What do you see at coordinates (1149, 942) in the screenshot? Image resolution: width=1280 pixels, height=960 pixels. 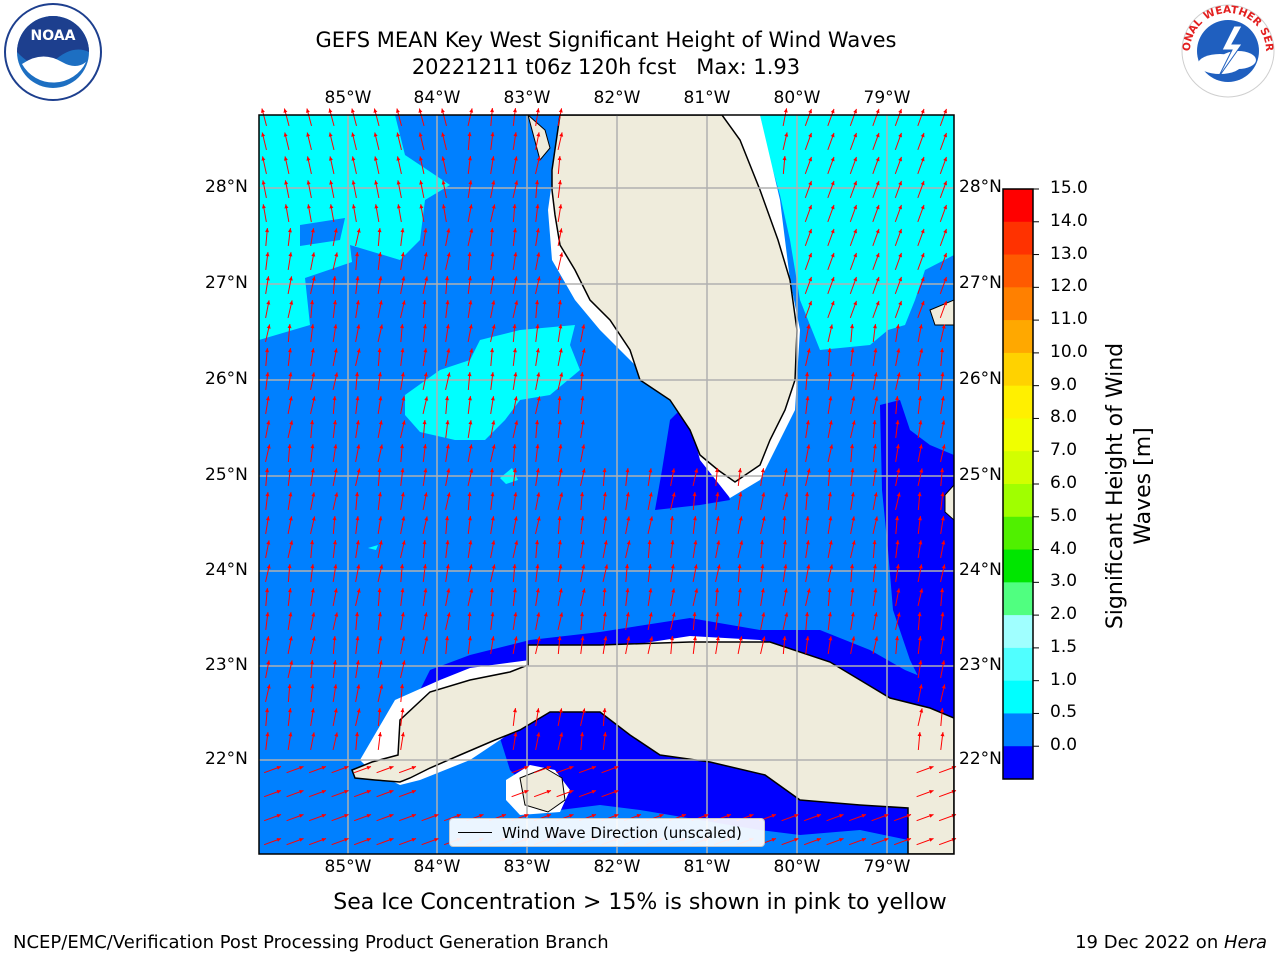 I see `footer-date: 19 Dec 2022 on` at bounding box center [1149, 942].